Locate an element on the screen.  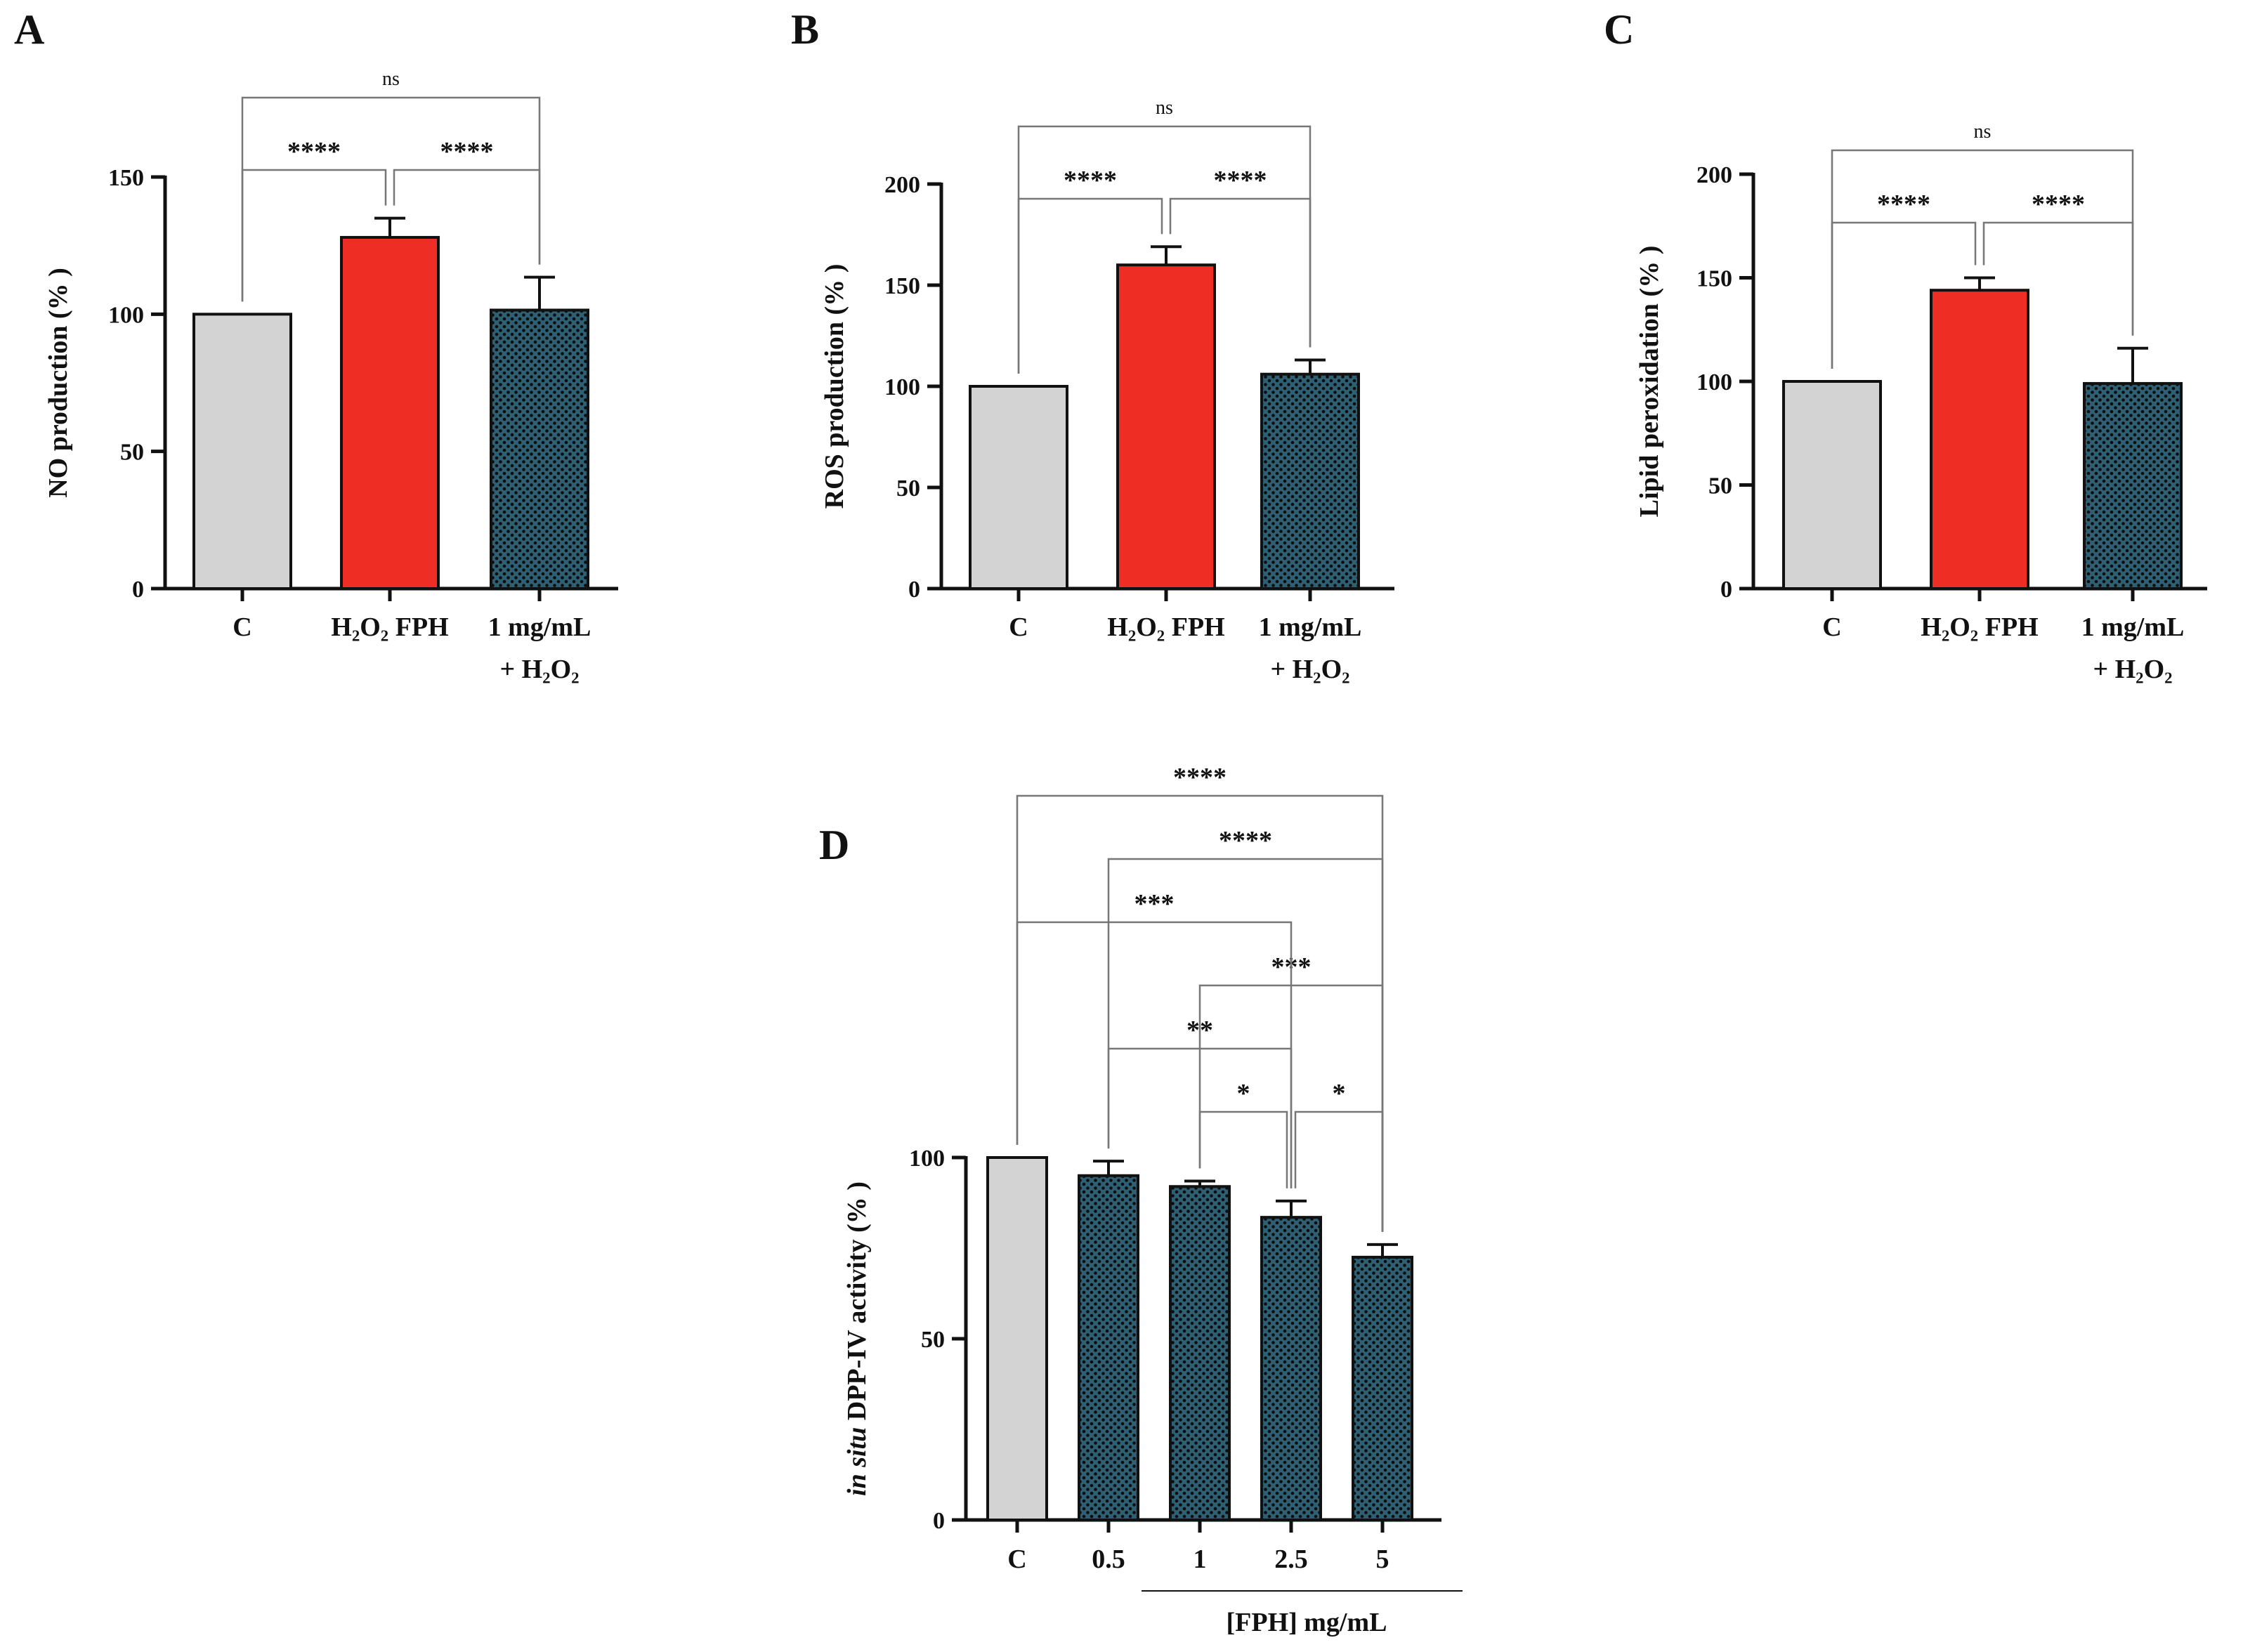
y-axis-label-text: Lipid peroxidation (% ) is located at coordinates (1649, 382).